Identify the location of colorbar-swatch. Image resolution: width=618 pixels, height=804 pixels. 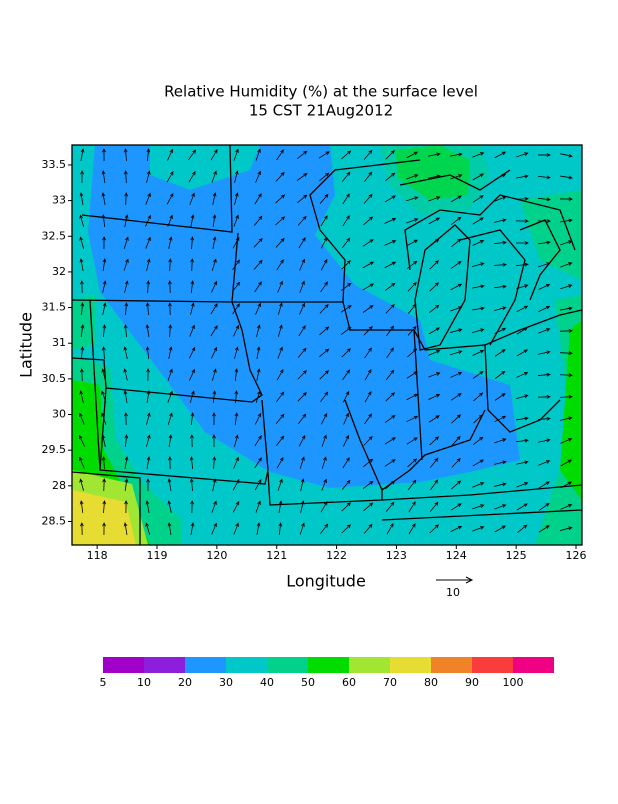
(369, 665).